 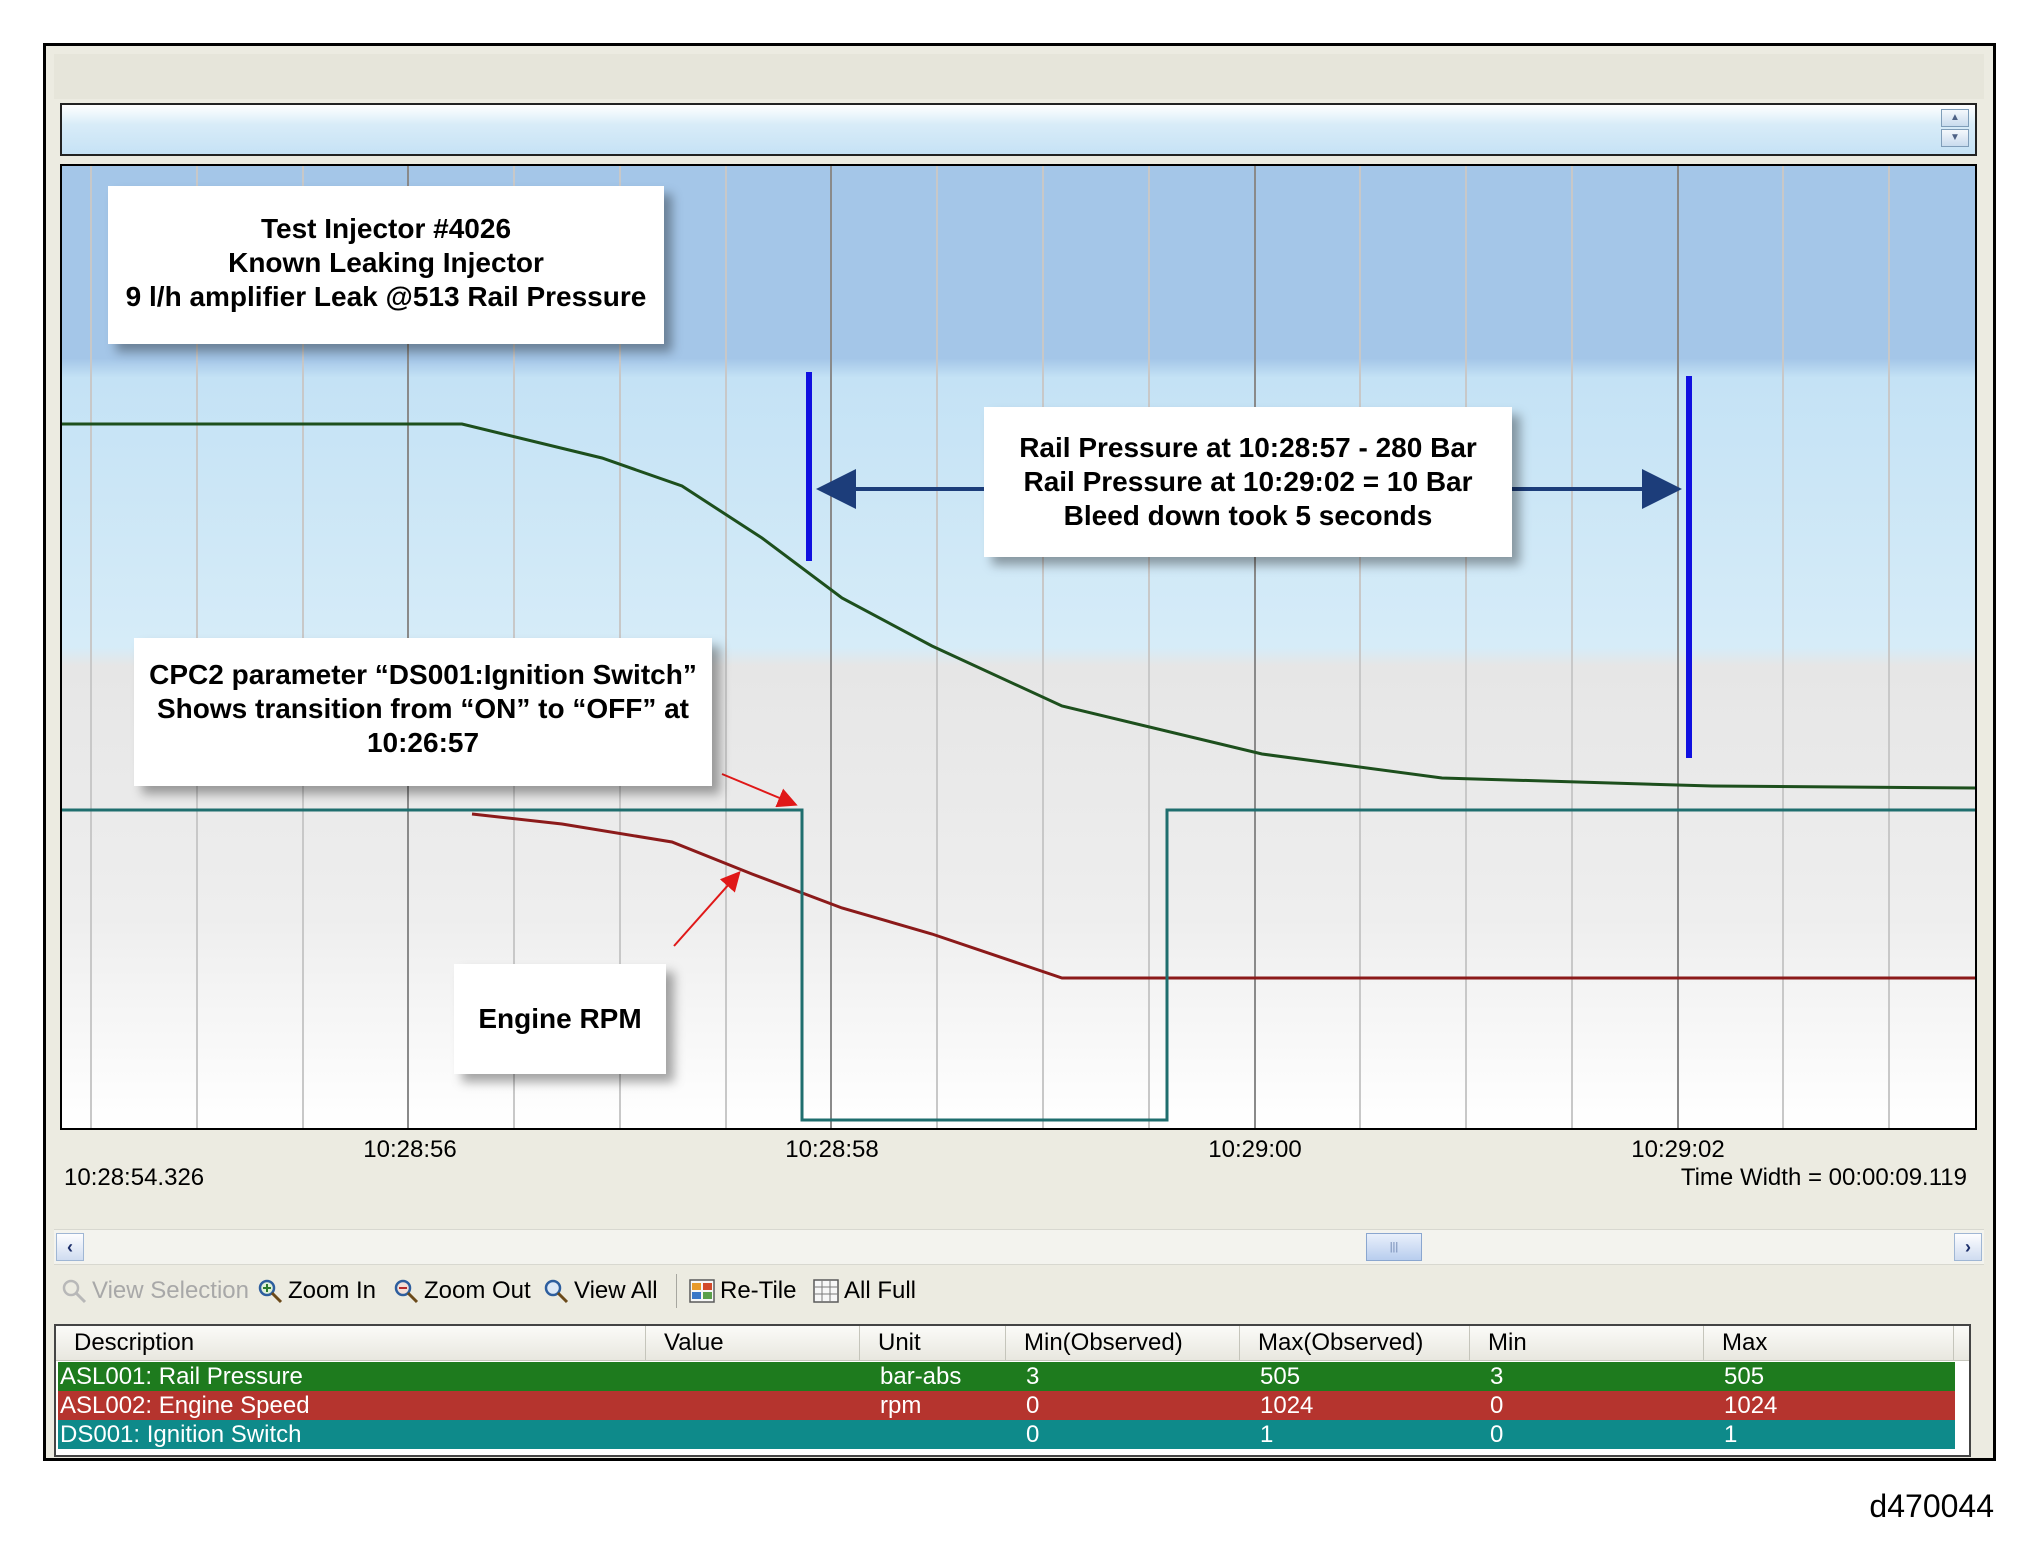 I want to click on zoom-out-label: Zoom Out, so click(x=477, y=1290).